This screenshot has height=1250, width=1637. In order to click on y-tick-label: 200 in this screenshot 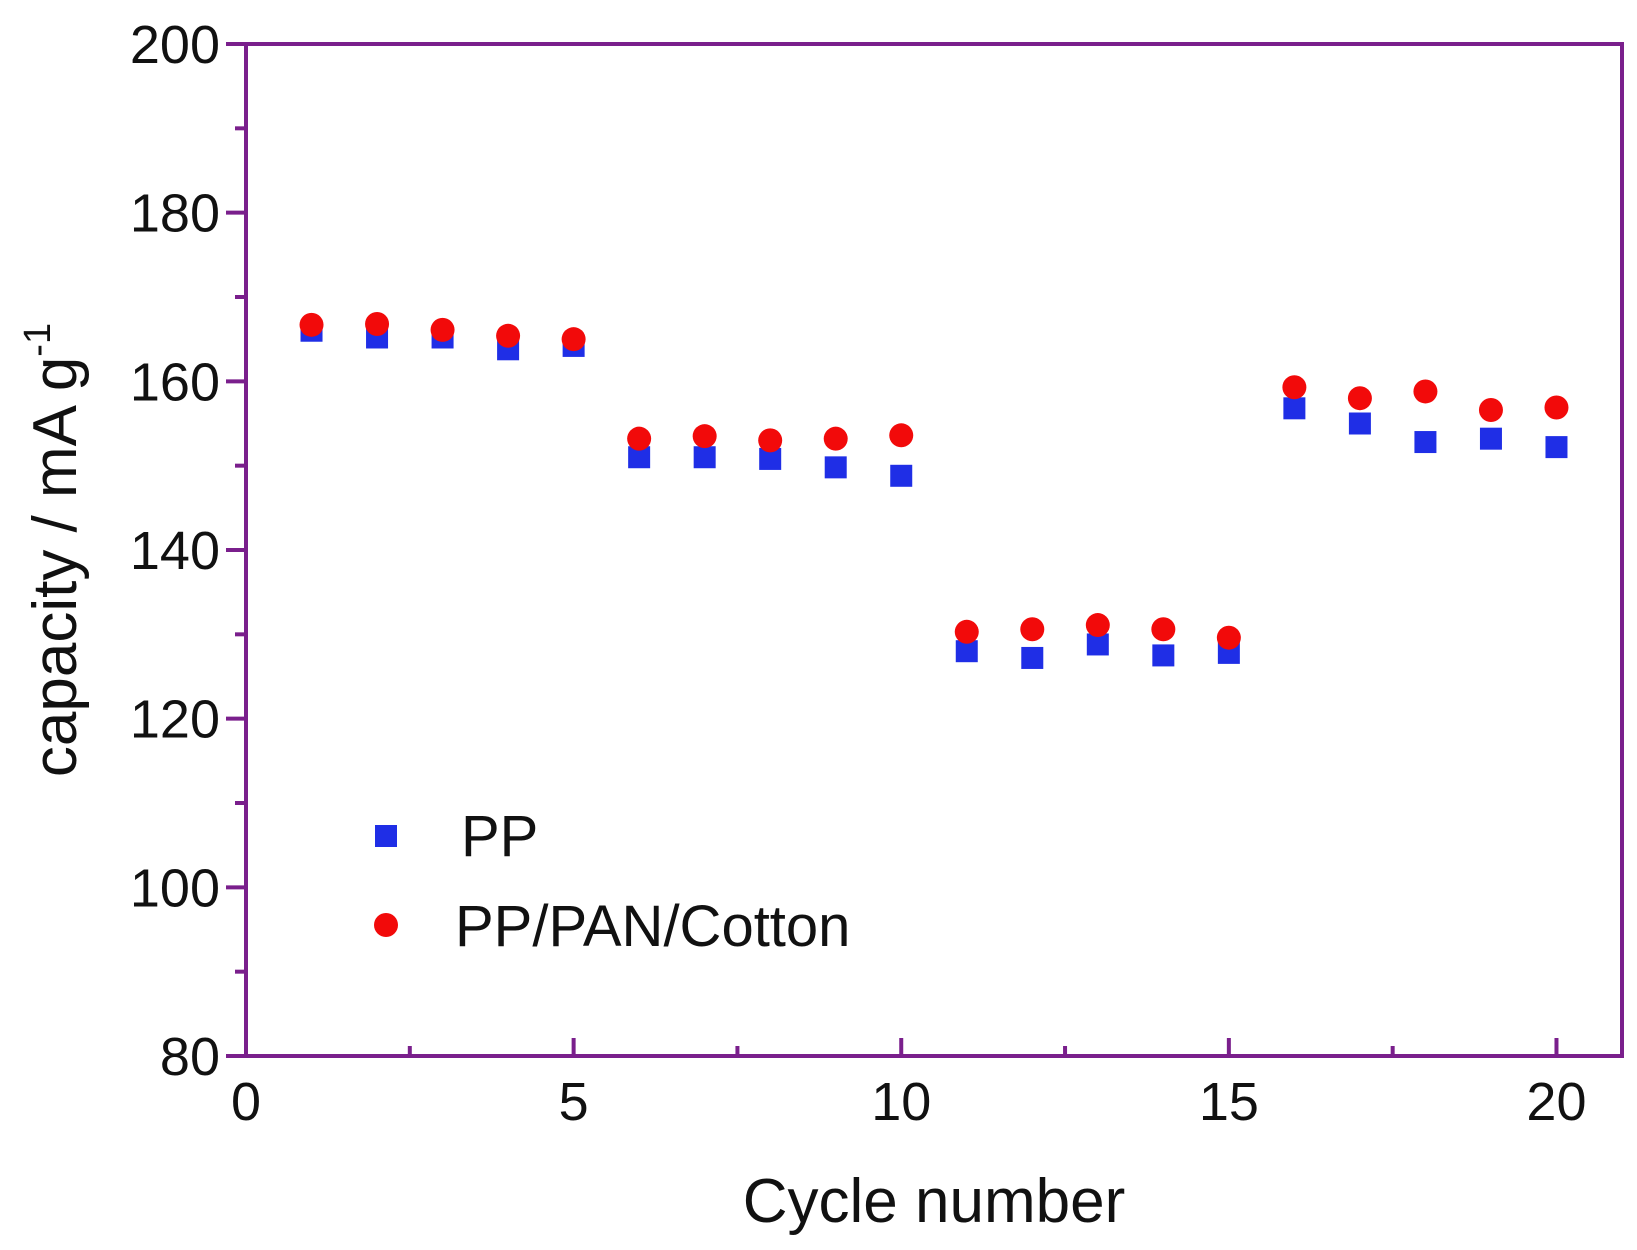, I will do `click(175, 45)`.